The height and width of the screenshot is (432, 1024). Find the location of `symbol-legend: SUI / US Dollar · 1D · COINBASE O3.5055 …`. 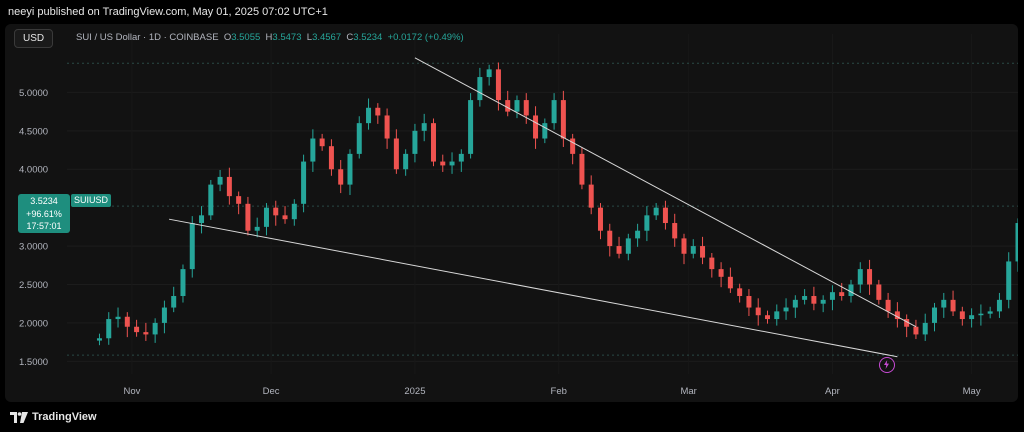

symbol-legend: SUI / US Dollar · 1D · COINBASE O3.5055 … is located at coordinates (270, 37).